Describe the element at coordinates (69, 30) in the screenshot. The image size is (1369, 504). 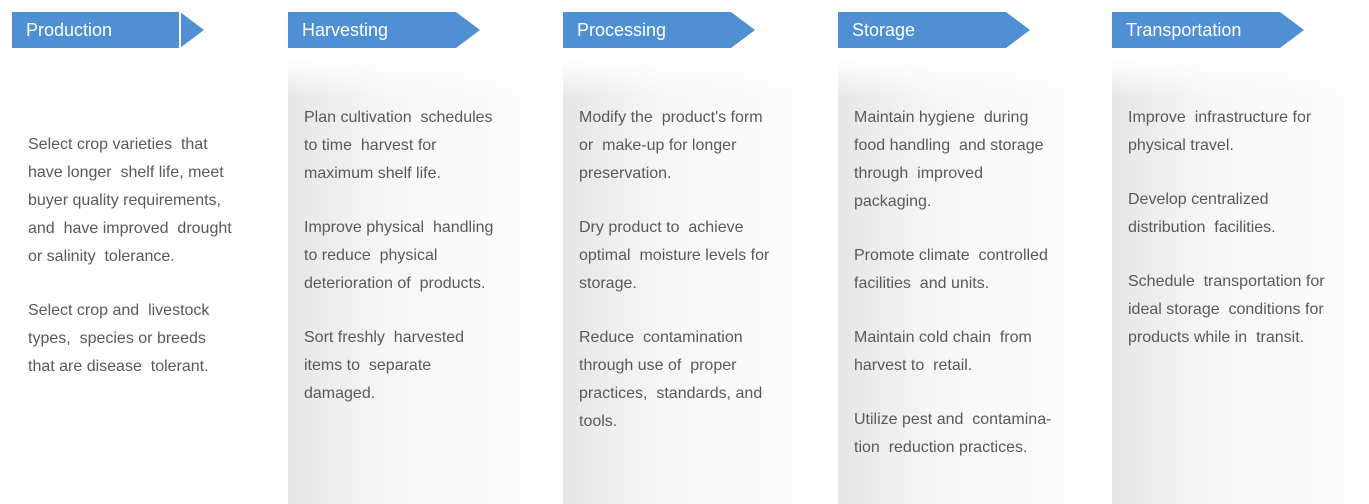
I see `column-title: Production` at that location.